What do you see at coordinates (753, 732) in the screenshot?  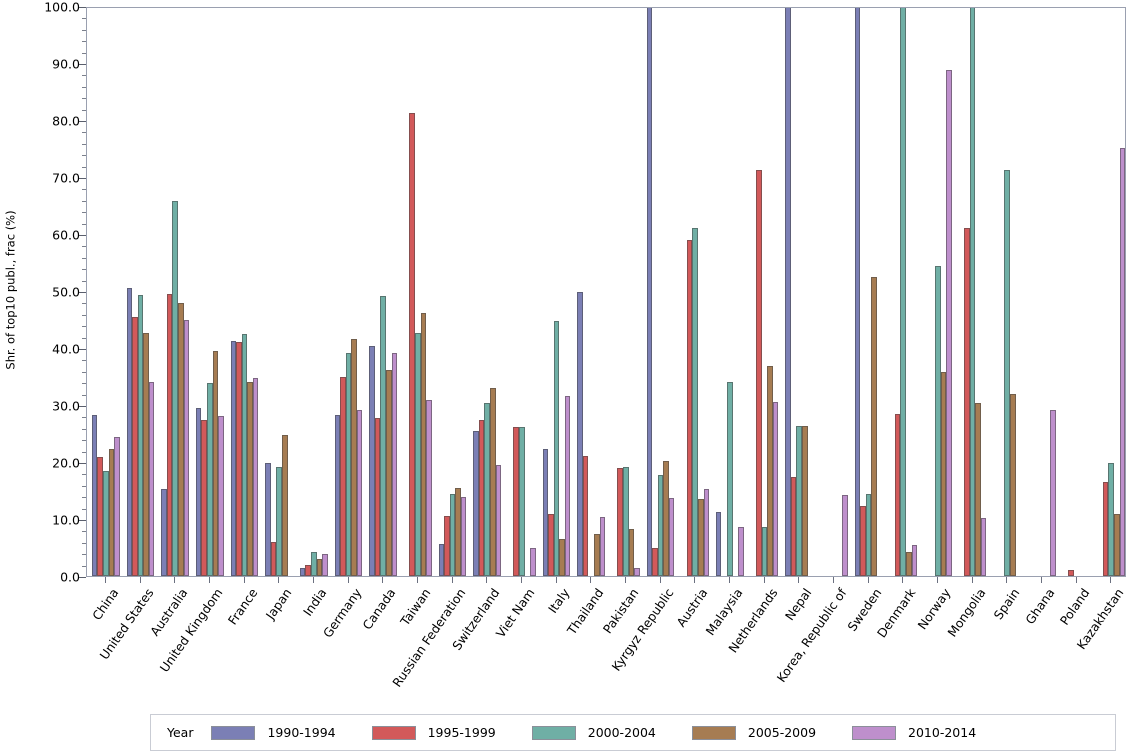 I see `legend-entry: 2005-2009` at bounding box center [753, 732].